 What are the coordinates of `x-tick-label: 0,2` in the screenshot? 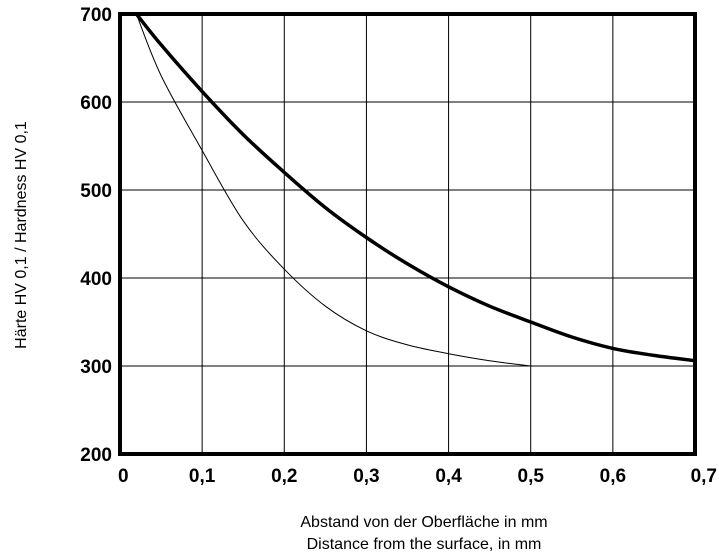 It's located at (284, 476).